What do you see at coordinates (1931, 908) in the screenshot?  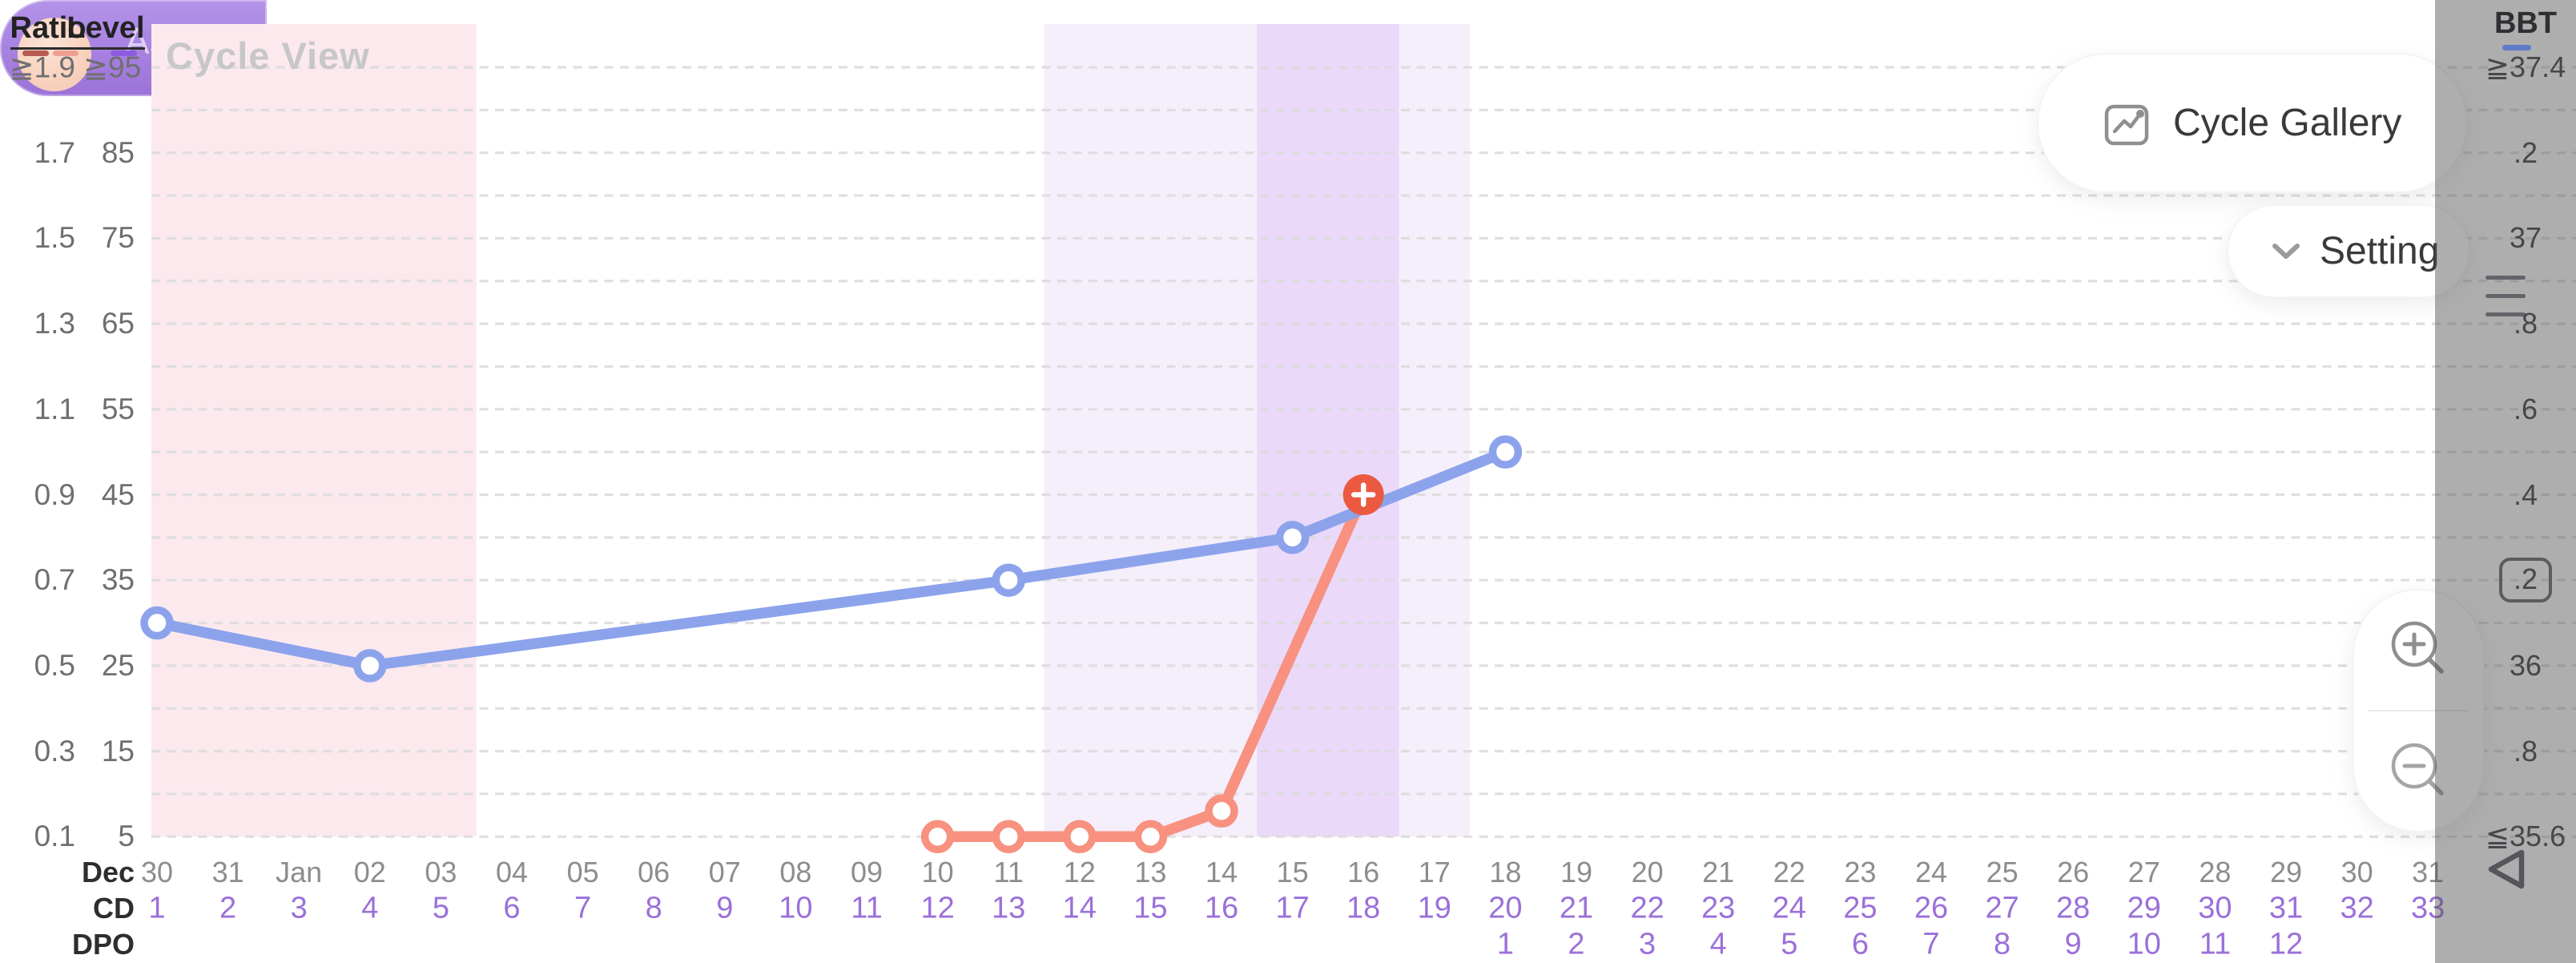 I see `cycle-day-label: 26` at bounding box center [1931, 908].